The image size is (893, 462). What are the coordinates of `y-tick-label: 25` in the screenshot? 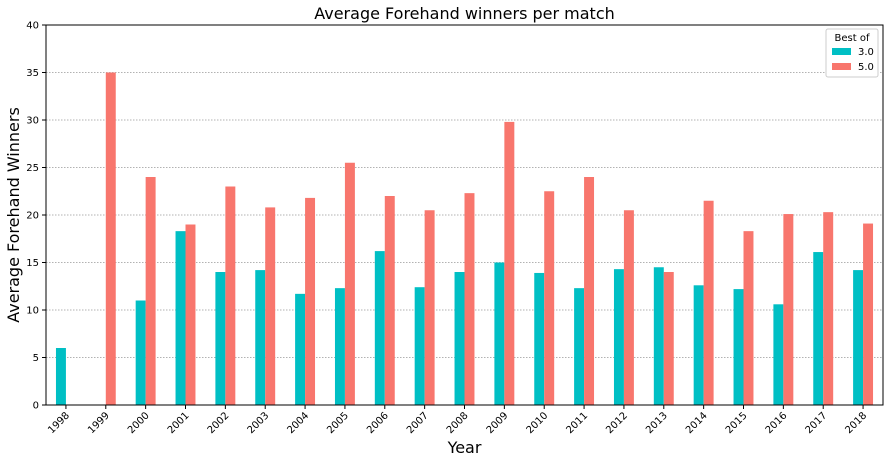 It's located at (32, 168).